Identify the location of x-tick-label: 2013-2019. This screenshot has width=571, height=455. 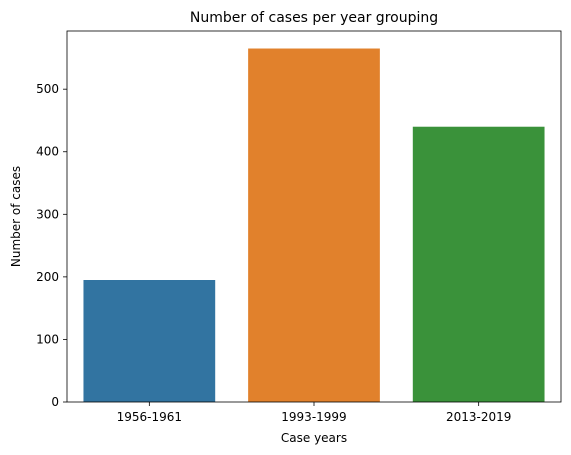
(478, 417).